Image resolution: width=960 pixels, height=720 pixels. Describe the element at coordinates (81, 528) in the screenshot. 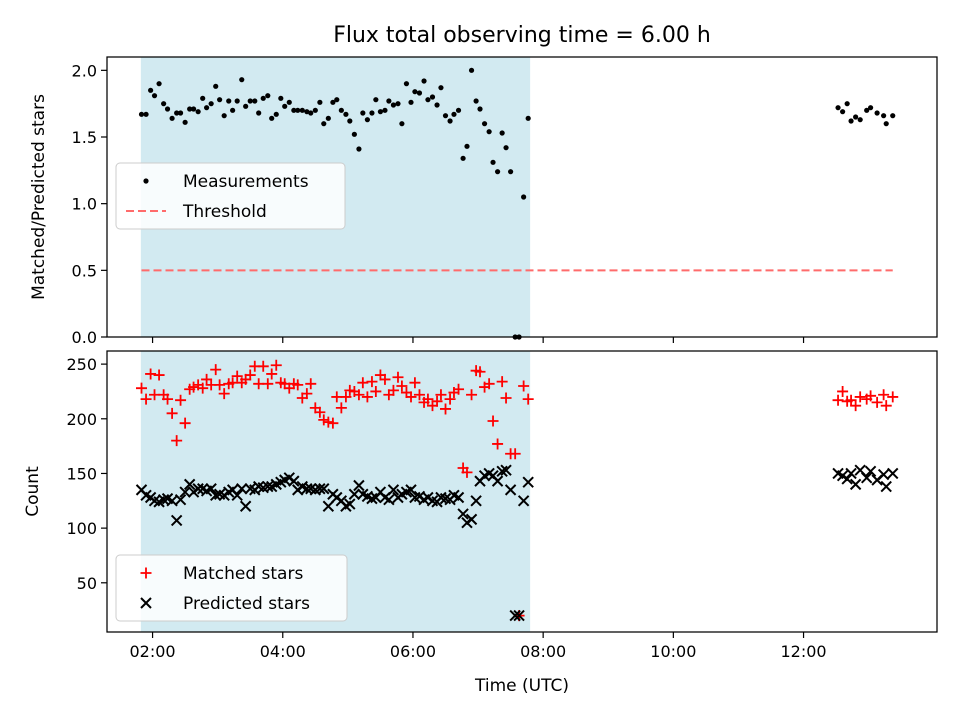

I see `y-tick-label: 100` at that location.